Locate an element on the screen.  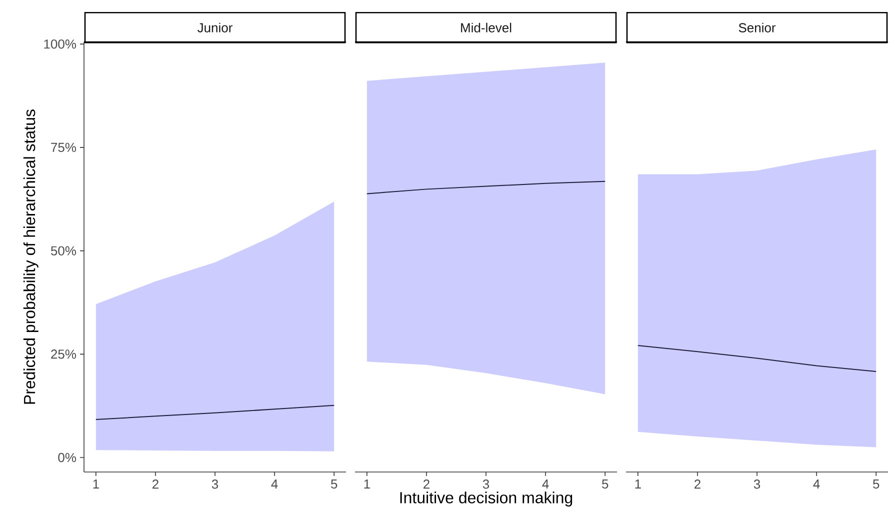
y-tick-label: 0% is located at coordinates (67, 457).